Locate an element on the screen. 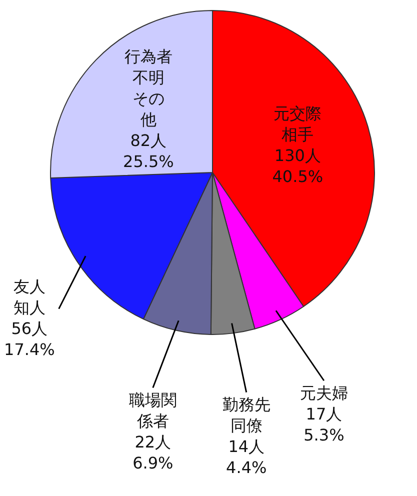 The width and height of the screenshot is (417, 496). slice-label: 友人知人 is located at coordinates (29, 296).